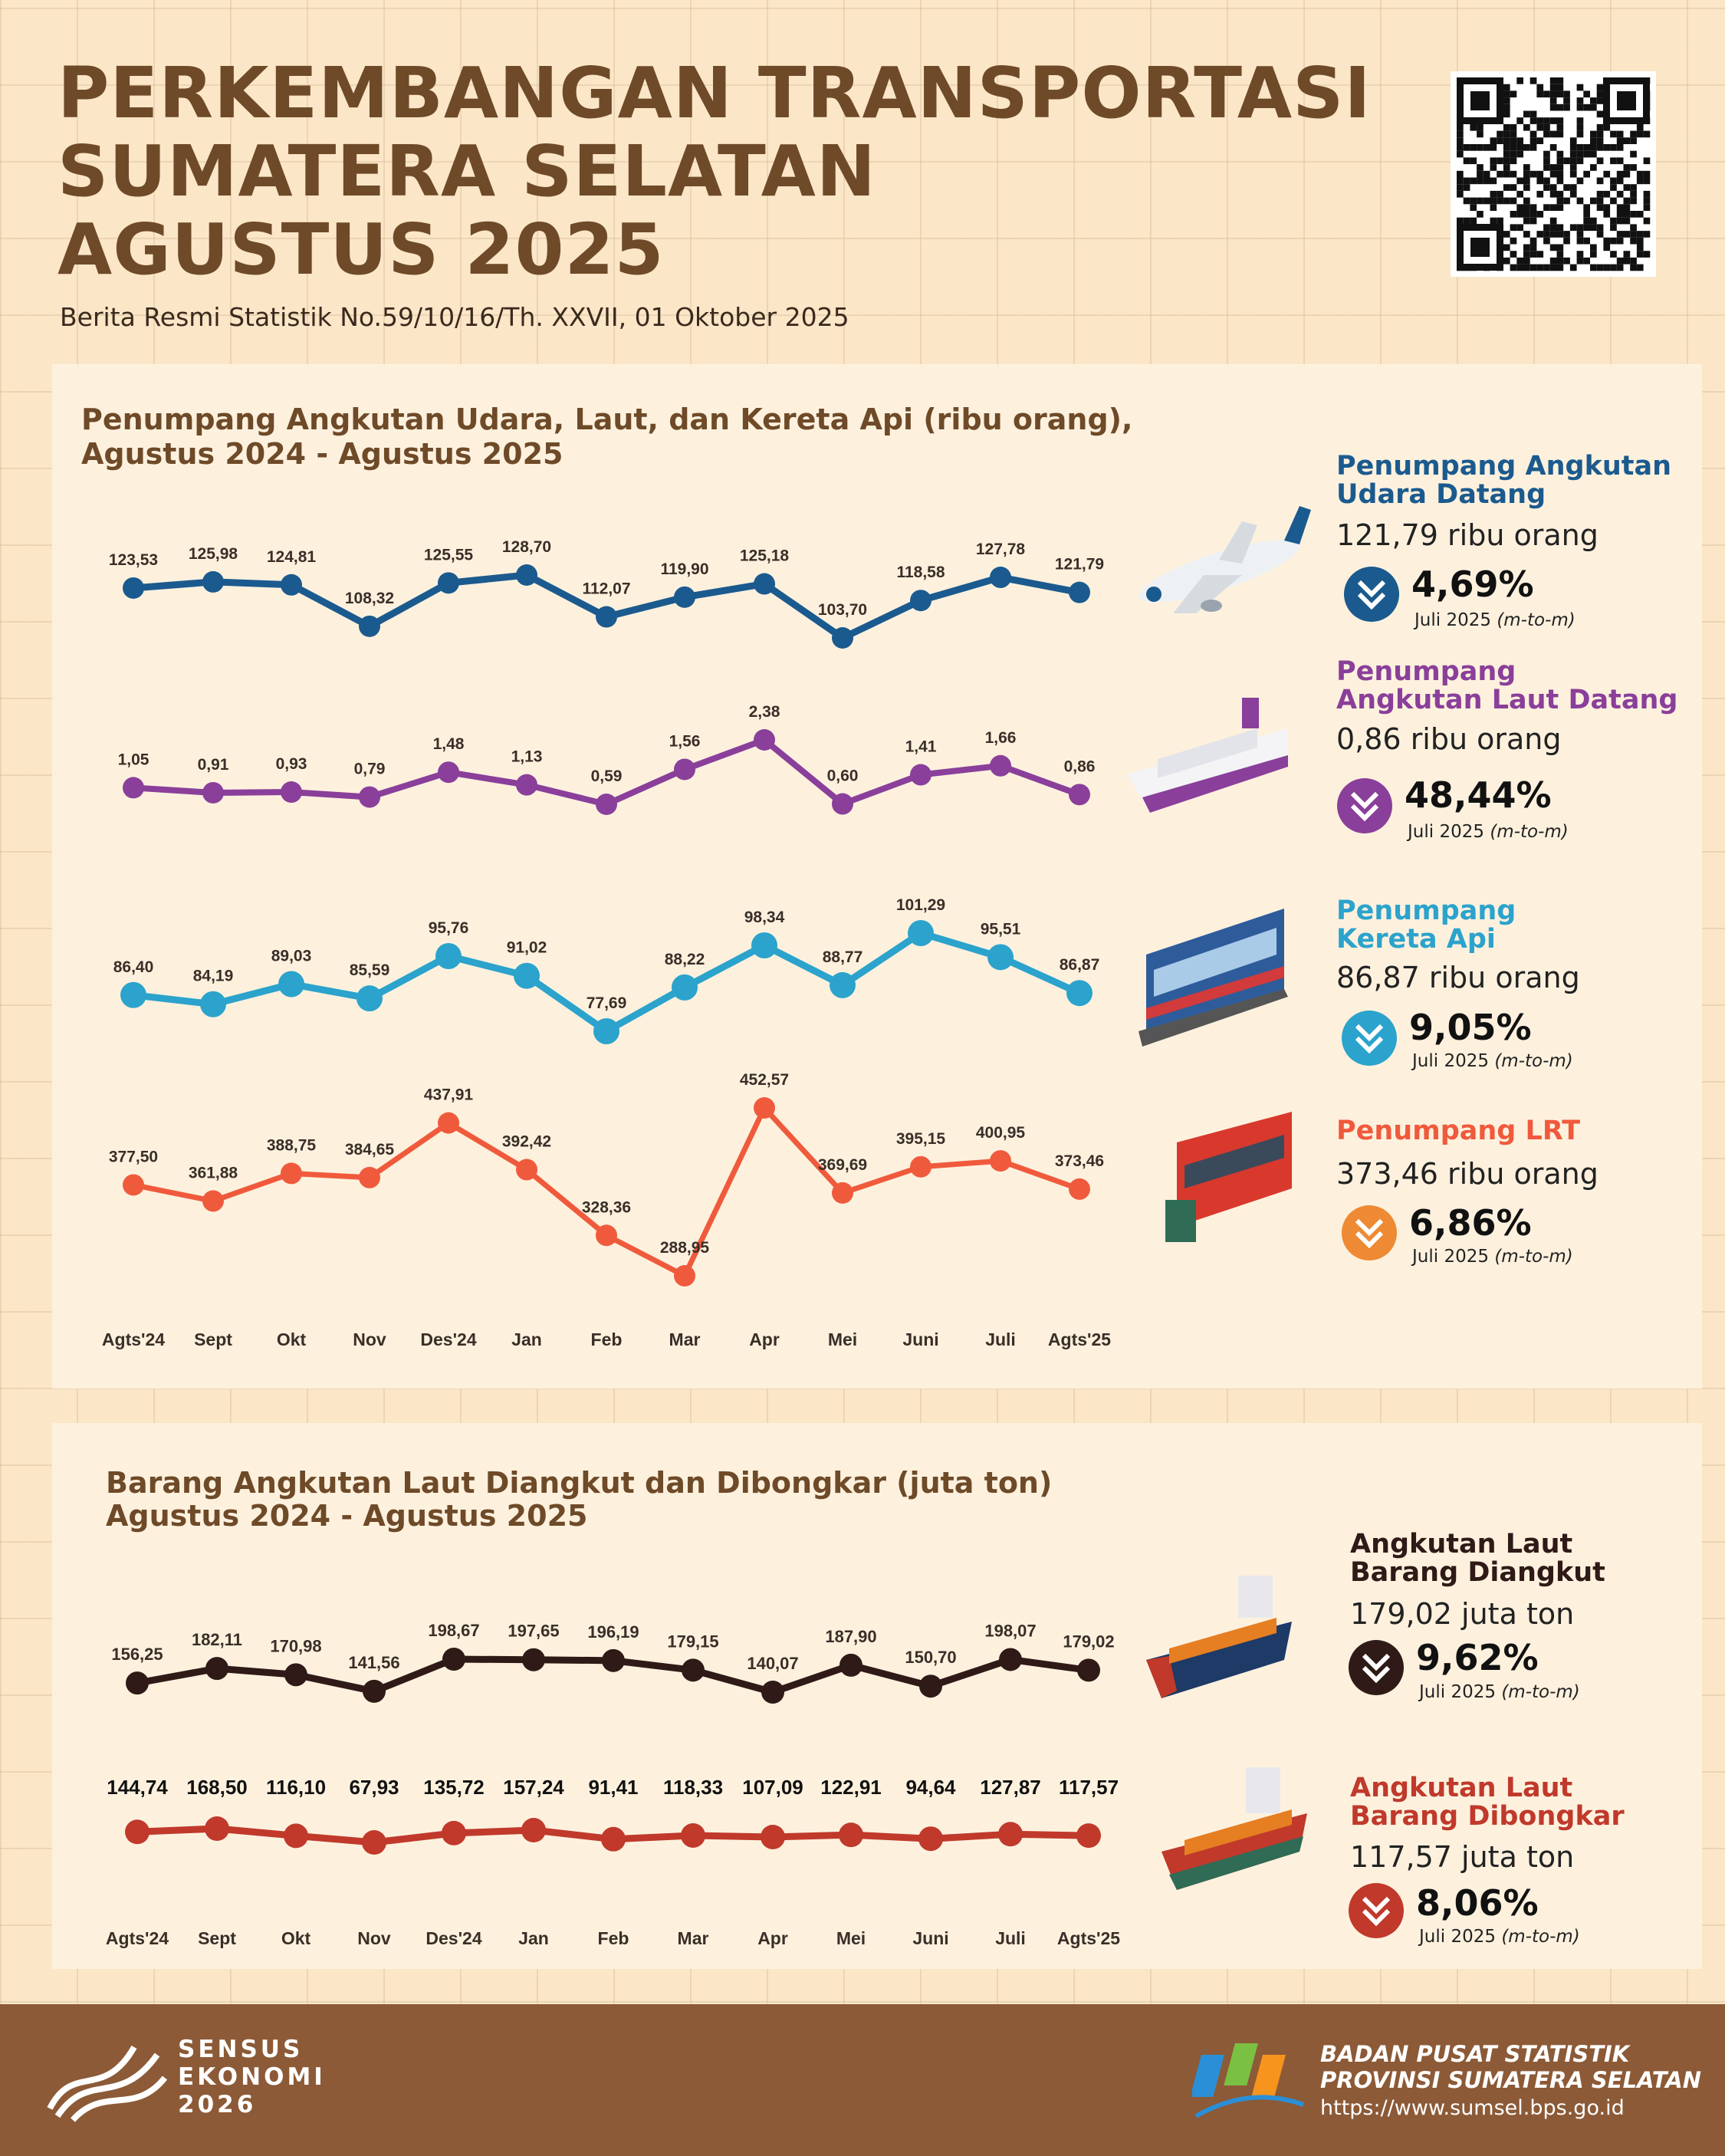 This screenshot has width=1725, height=2156. I want to click on data-label: 144,74, so click(138, 1787).